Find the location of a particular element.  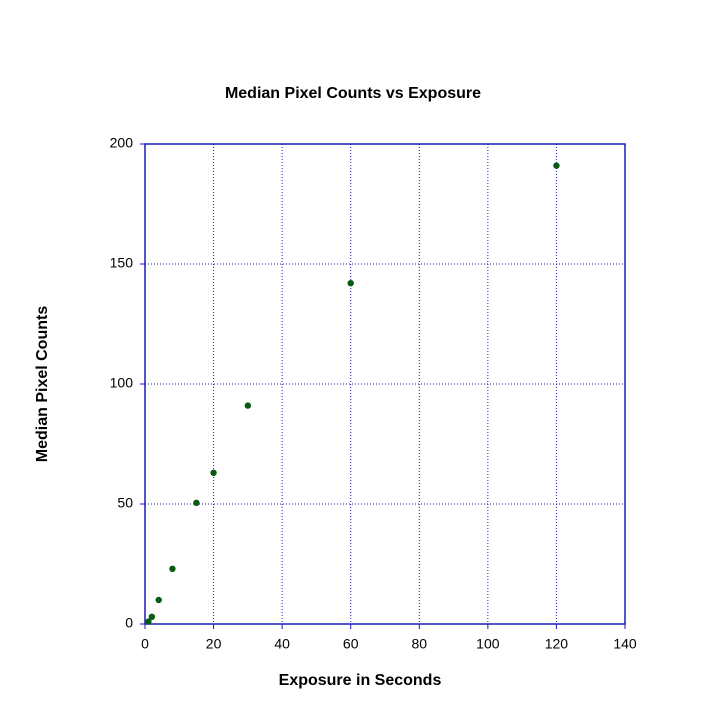

x-tick-label: 60 is located at coordinates (351, 644).